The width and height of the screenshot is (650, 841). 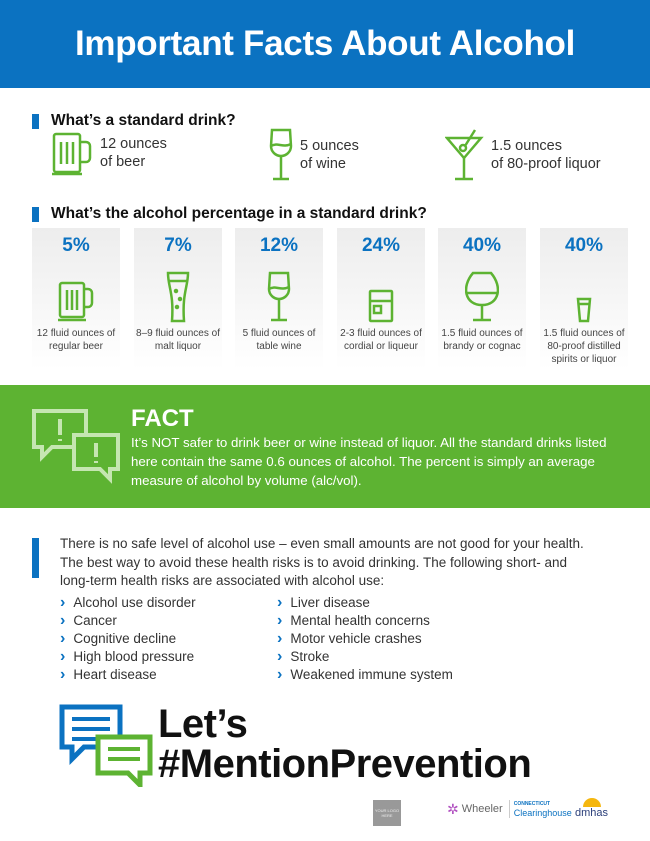 I want to click on drink-card: 12% 5 fluid ounces of table wine, so click(x=279, y=299).